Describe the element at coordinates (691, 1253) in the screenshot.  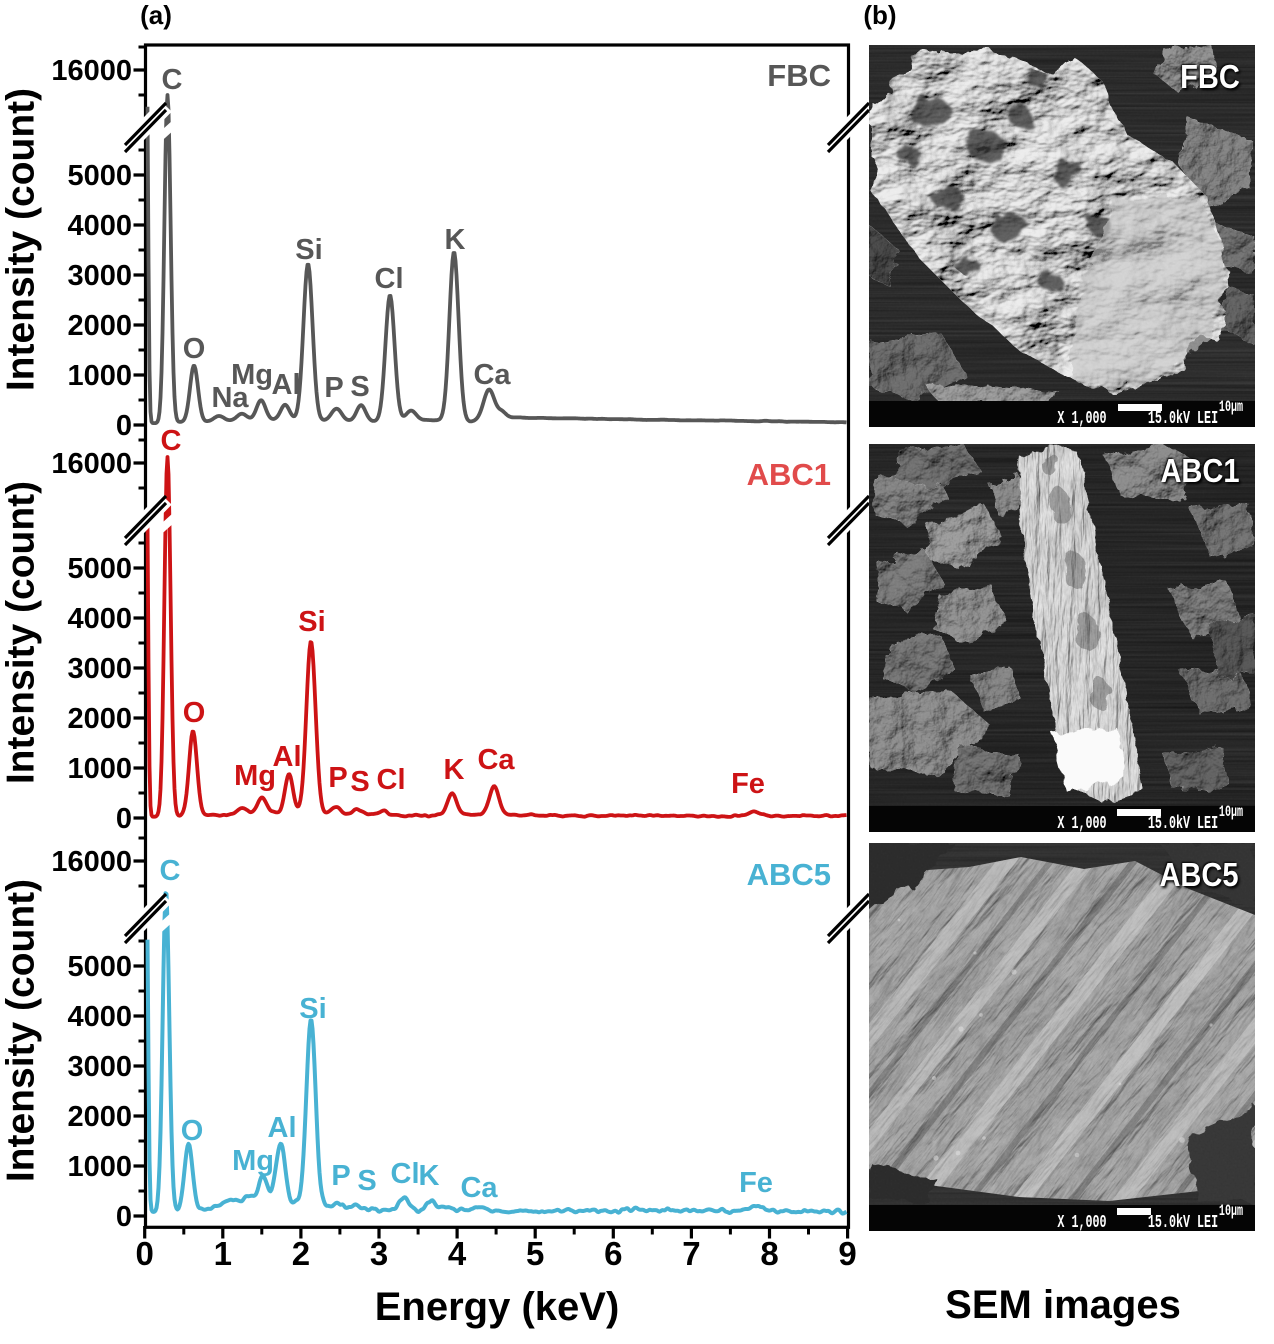
I see `svg-text: 7` at that location.